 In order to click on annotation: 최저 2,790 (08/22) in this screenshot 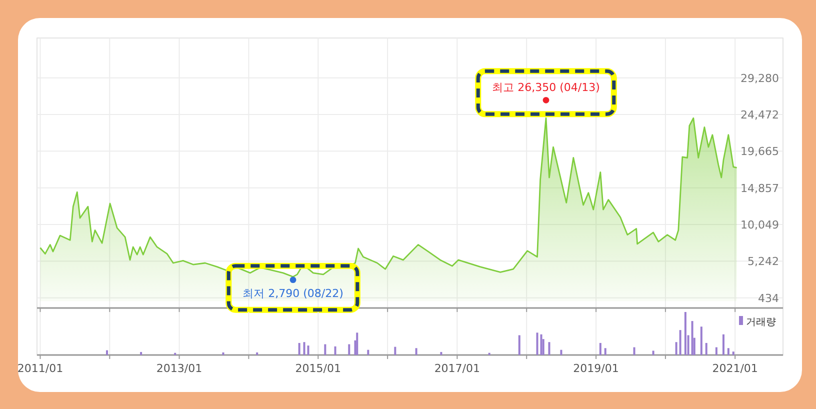, I will do `click(293, 293)`.